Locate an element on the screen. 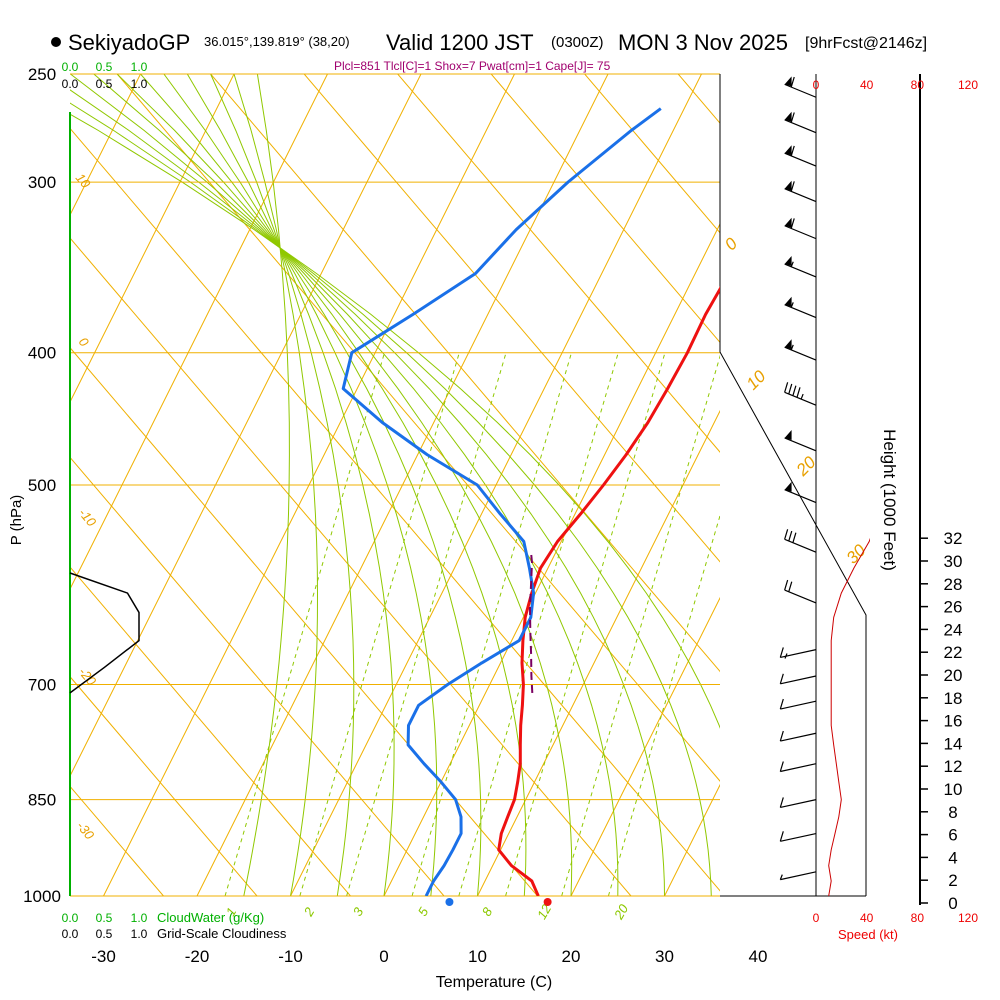 This screenshot has width=1000, height=1000. cloudiness-tick-top: 0.0 is located at coordinates (70, 84).